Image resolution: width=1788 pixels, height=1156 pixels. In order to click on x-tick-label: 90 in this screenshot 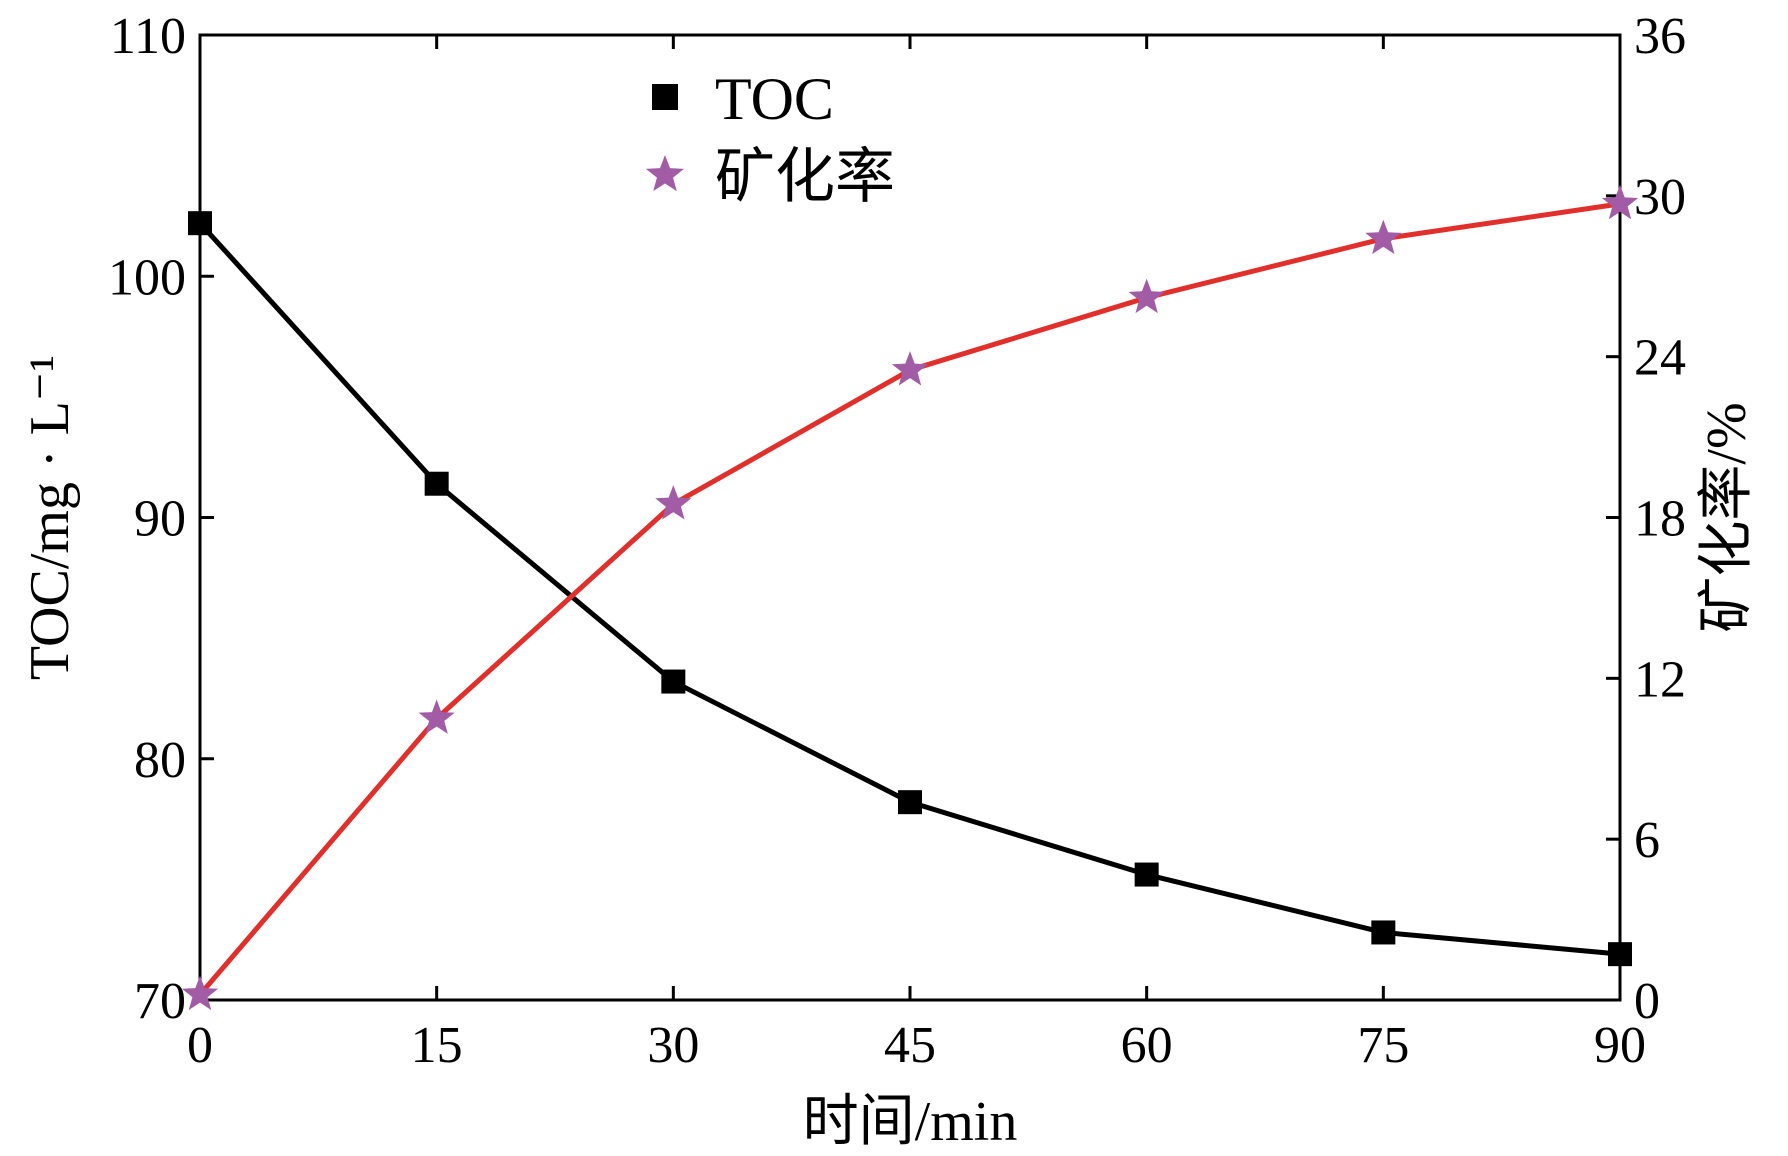, I will do `click(1620, 1045)`.